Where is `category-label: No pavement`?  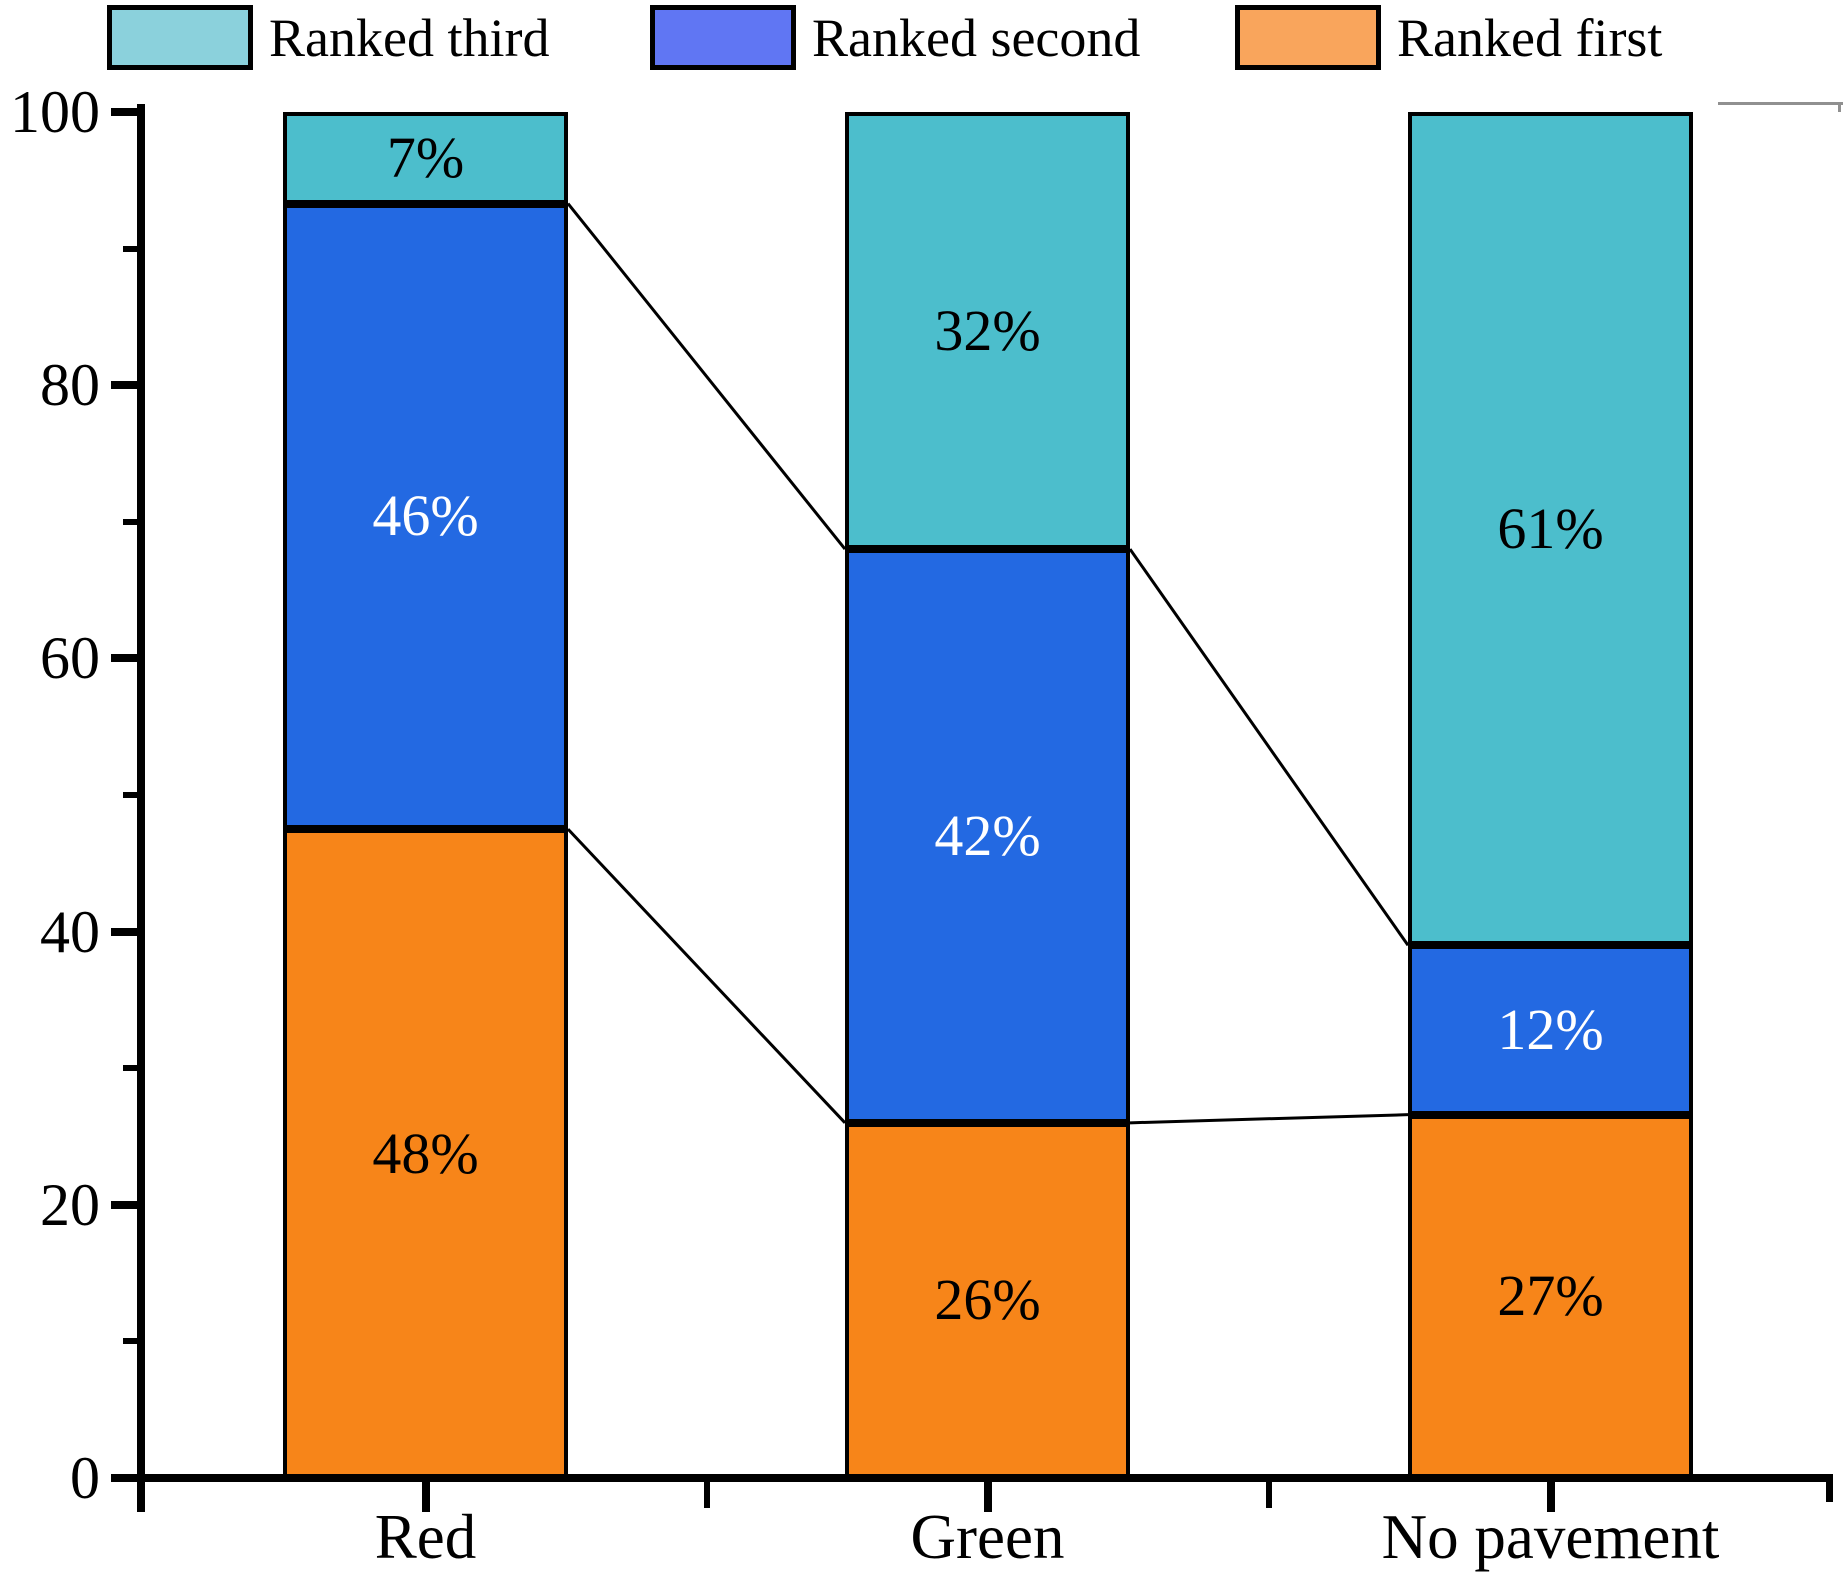
category-label: No pavement is located at coordinates (1550, 1537).